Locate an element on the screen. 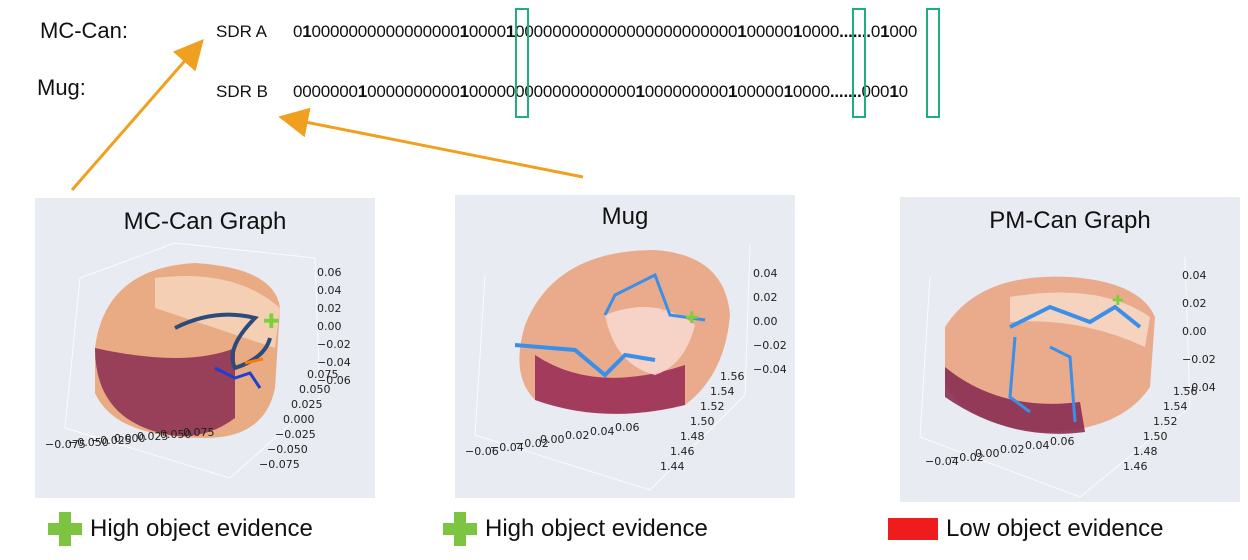 Image resolution: width=1248 pixels, height=560 pixels. mc-can-label: MC-Can: is located at coordinates (84, 30).